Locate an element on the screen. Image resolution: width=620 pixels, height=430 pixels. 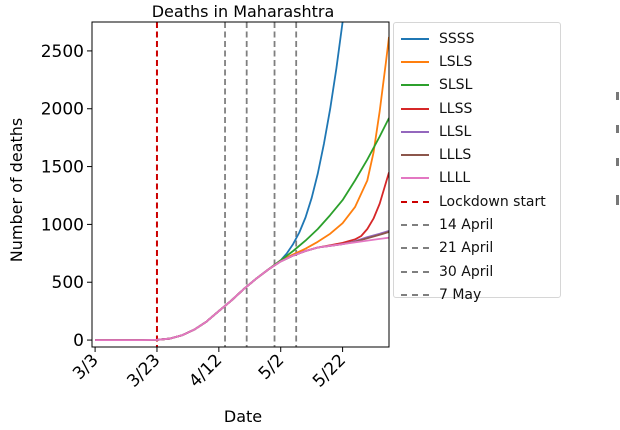
y-tick-label: 0 is located at coordinates (78, 341).